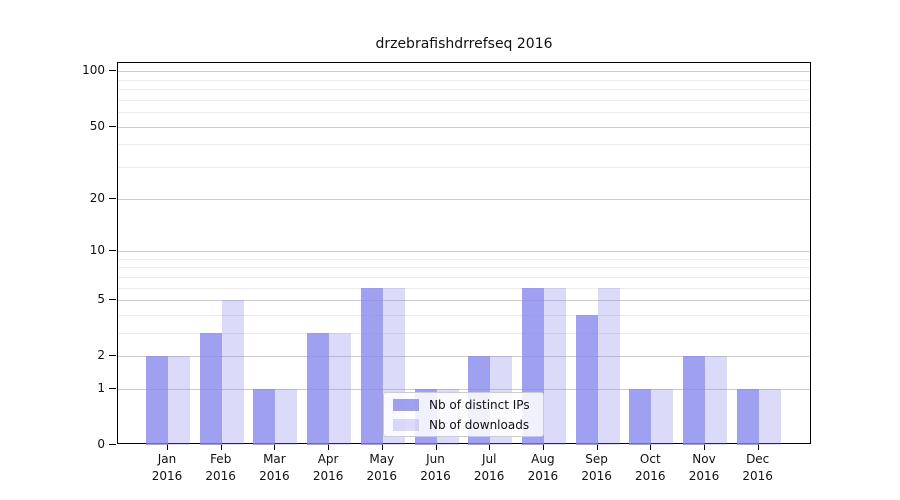  What do you see at coordinates (93, 70) in the screenshot?
I see `y-tick-label: 100` at bounding box center [93, 70].